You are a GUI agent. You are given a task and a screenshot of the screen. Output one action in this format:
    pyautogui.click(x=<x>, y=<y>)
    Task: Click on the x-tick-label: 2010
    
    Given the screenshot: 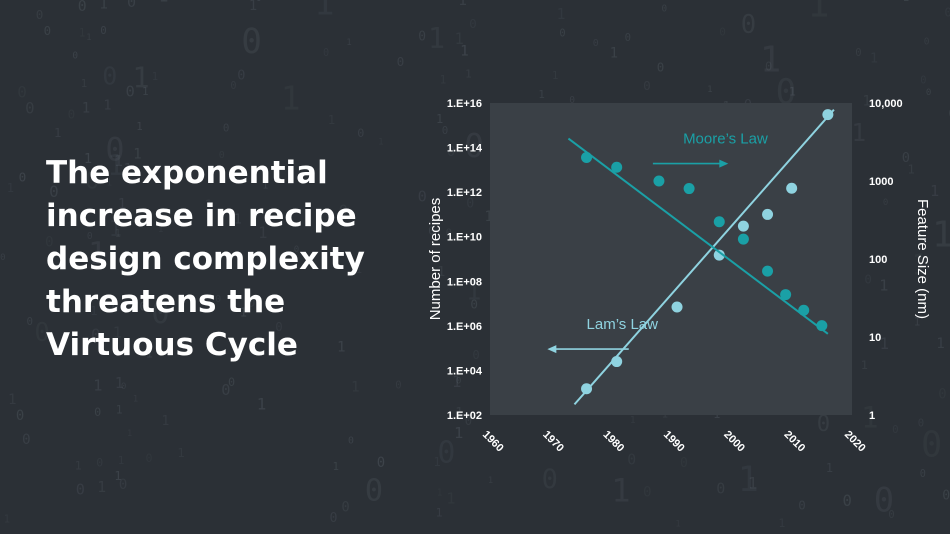 What is the action you would take?
    pyautogui.click(x=795, y=442)
    